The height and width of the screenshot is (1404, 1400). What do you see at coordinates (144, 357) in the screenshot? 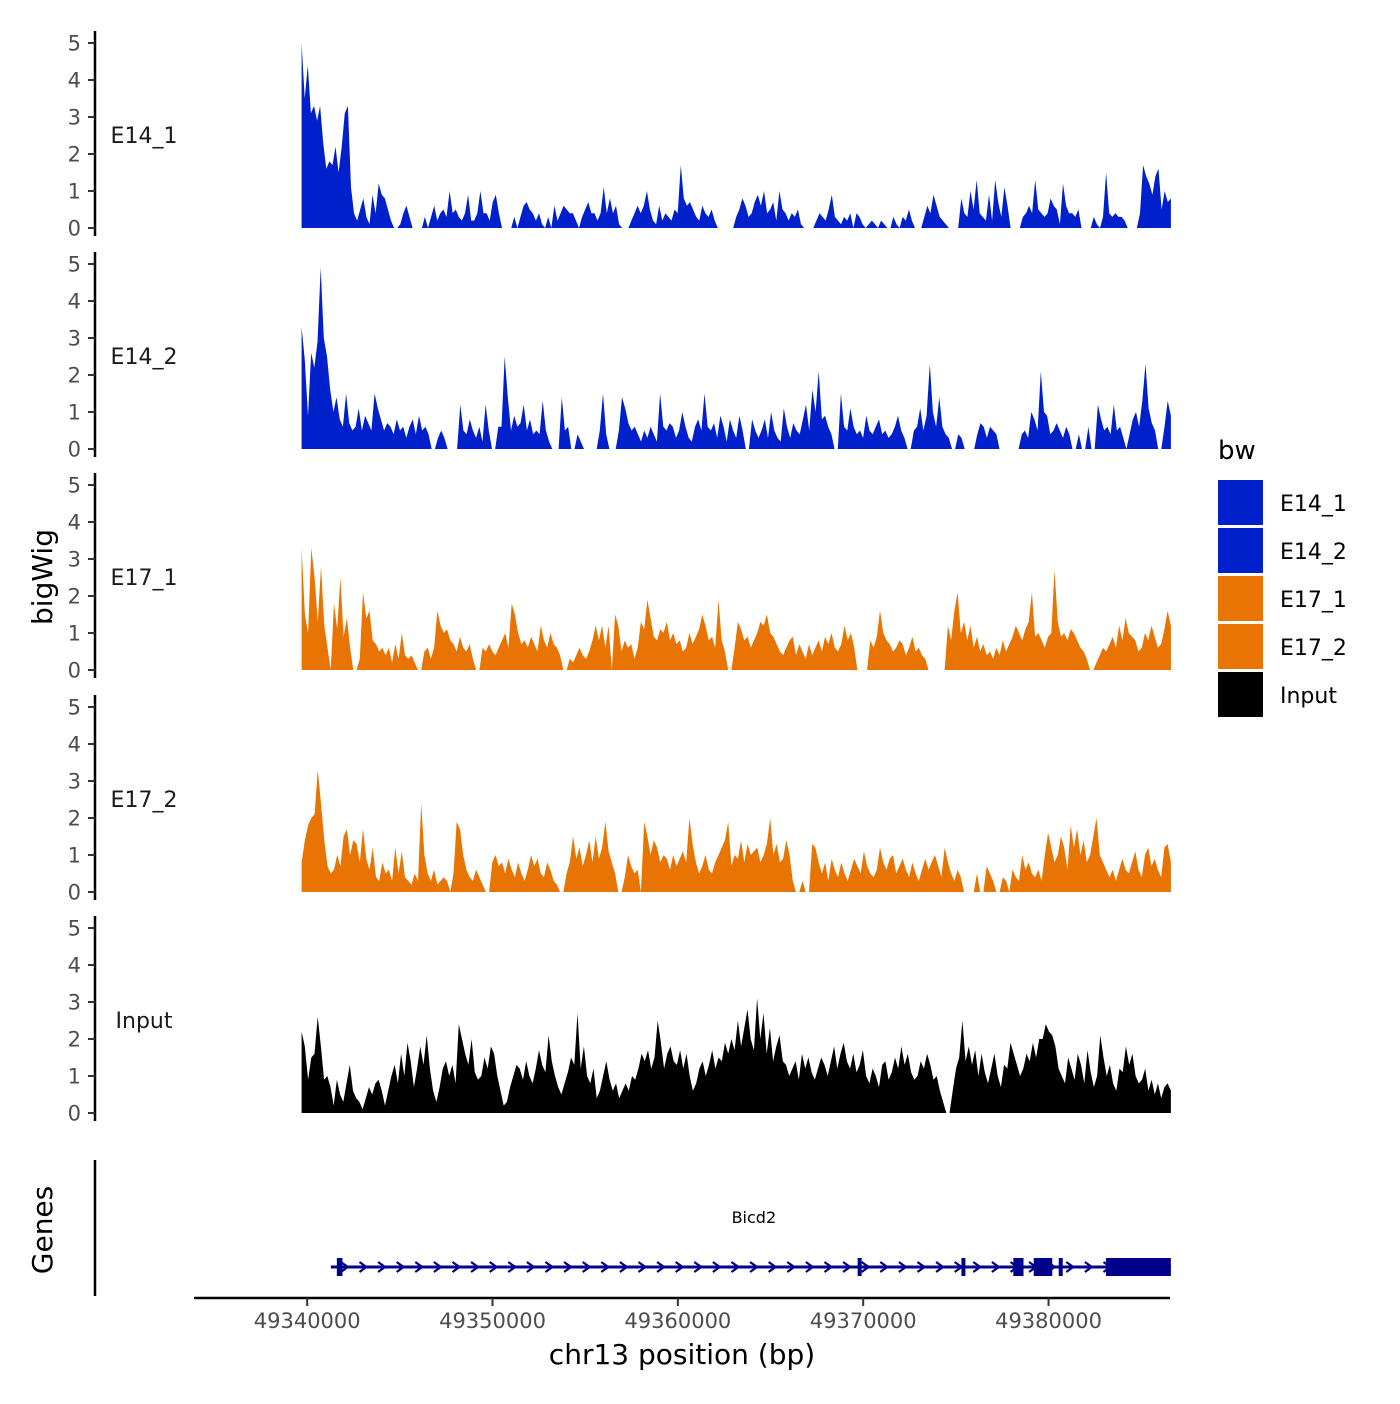
I see `track-label-e14-2: E14_2` at bounding box center [144, 357].